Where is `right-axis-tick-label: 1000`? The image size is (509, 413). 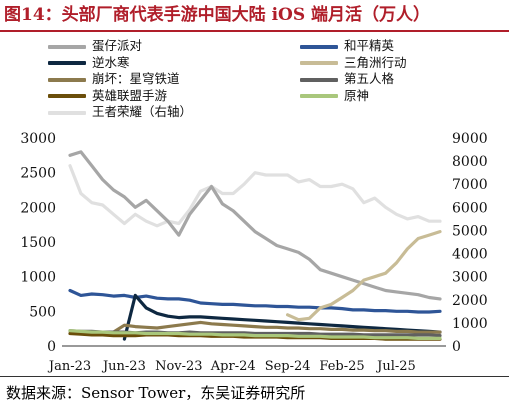
right-axis-tick-label: 1000 is located at coordinates (470, 324).